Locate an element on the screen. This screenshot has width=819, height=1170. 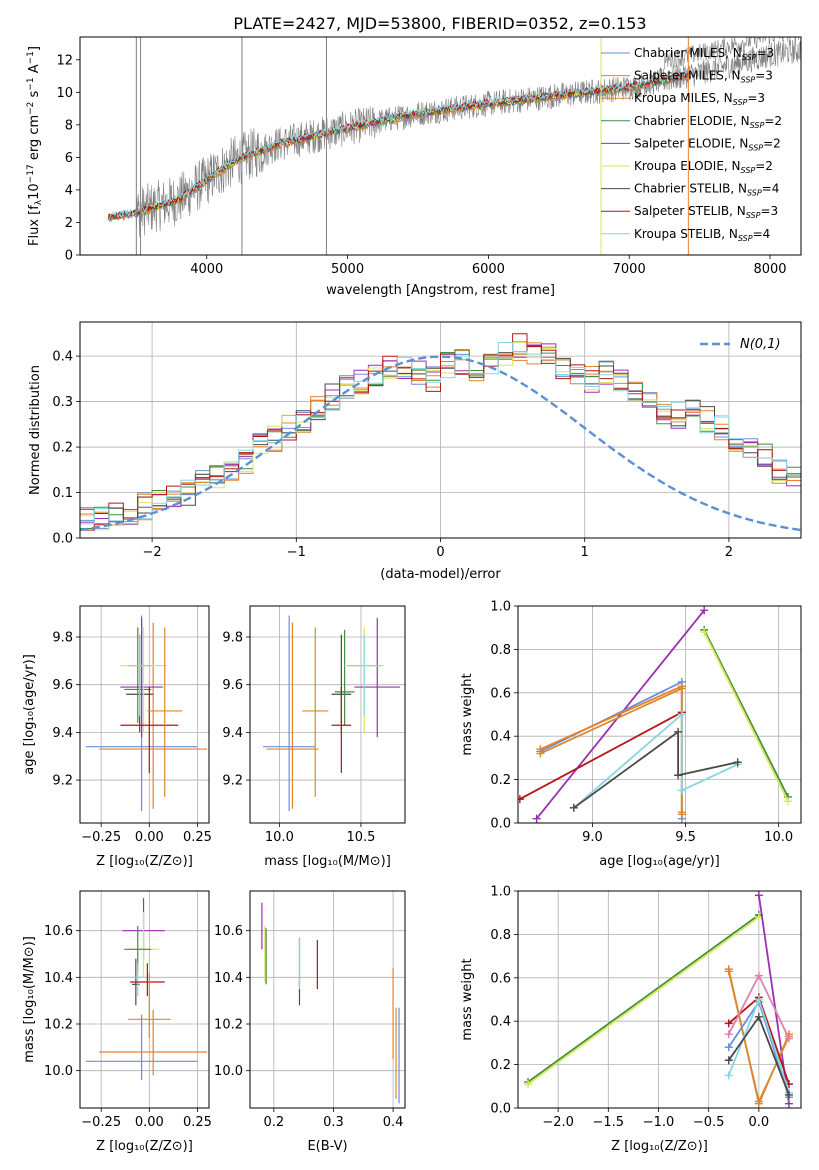
y-tick-label: 6 is located at coordinates (69, 158).